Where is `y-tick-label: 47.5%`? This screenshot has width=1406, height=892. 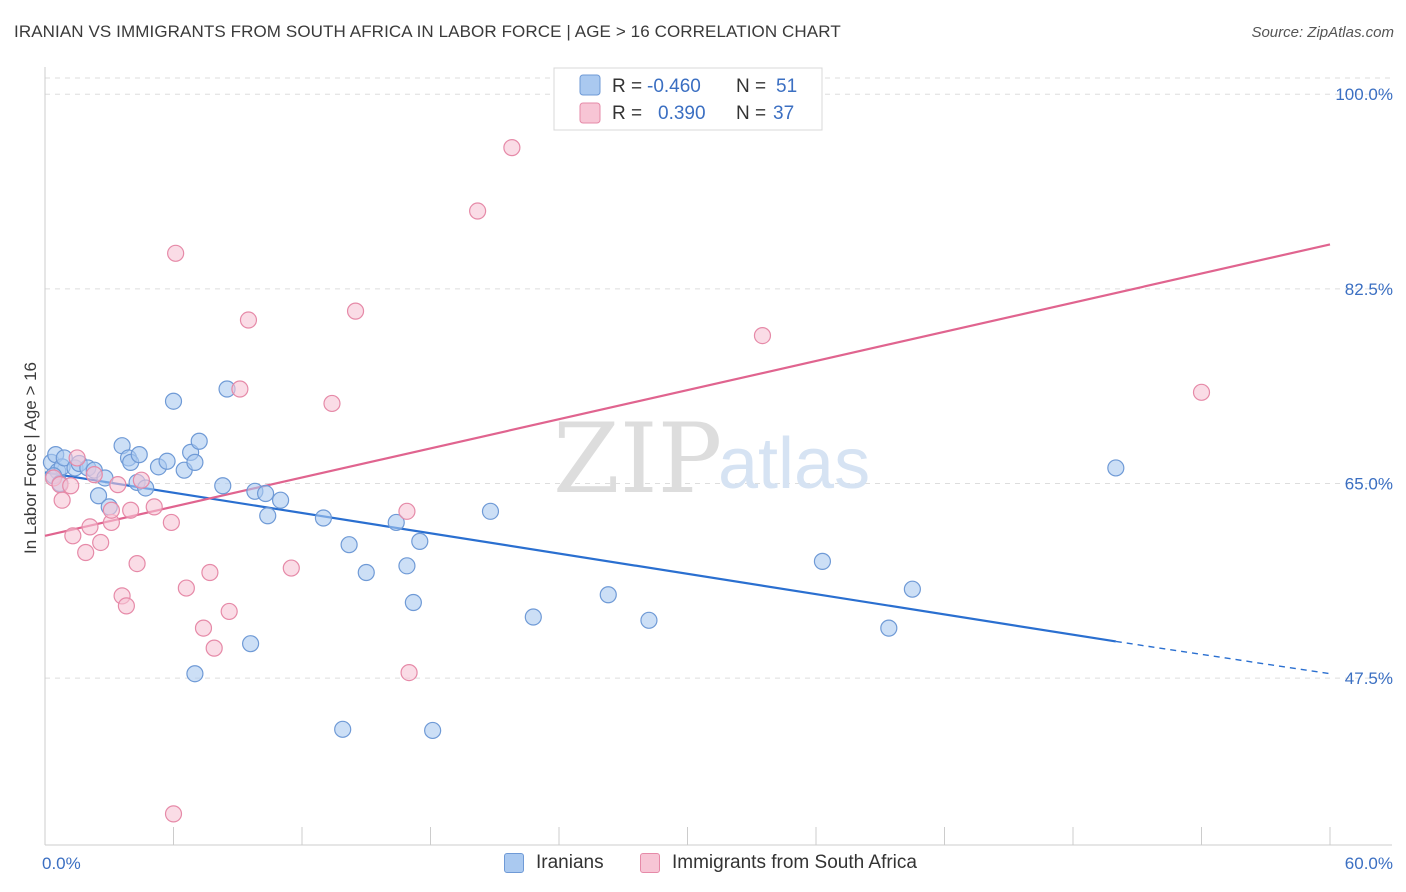
y-tick-label: 47.5% is located at coordinates (1369, 678).